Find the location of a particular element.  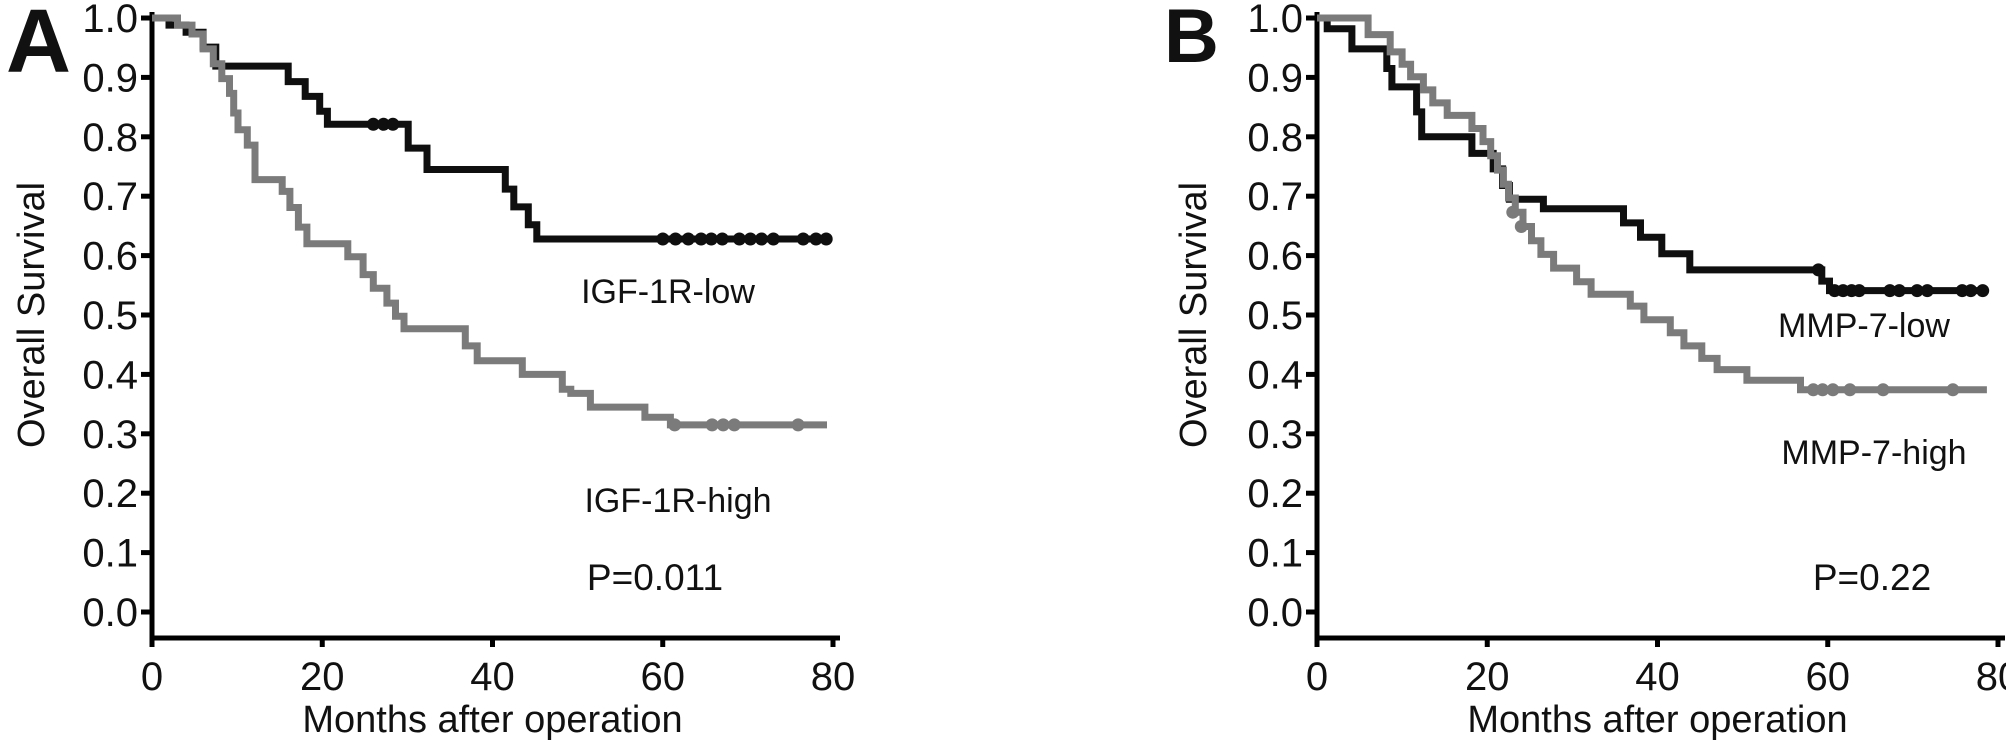

IGF-1R-low-curve is located at coordinates (490, 128).